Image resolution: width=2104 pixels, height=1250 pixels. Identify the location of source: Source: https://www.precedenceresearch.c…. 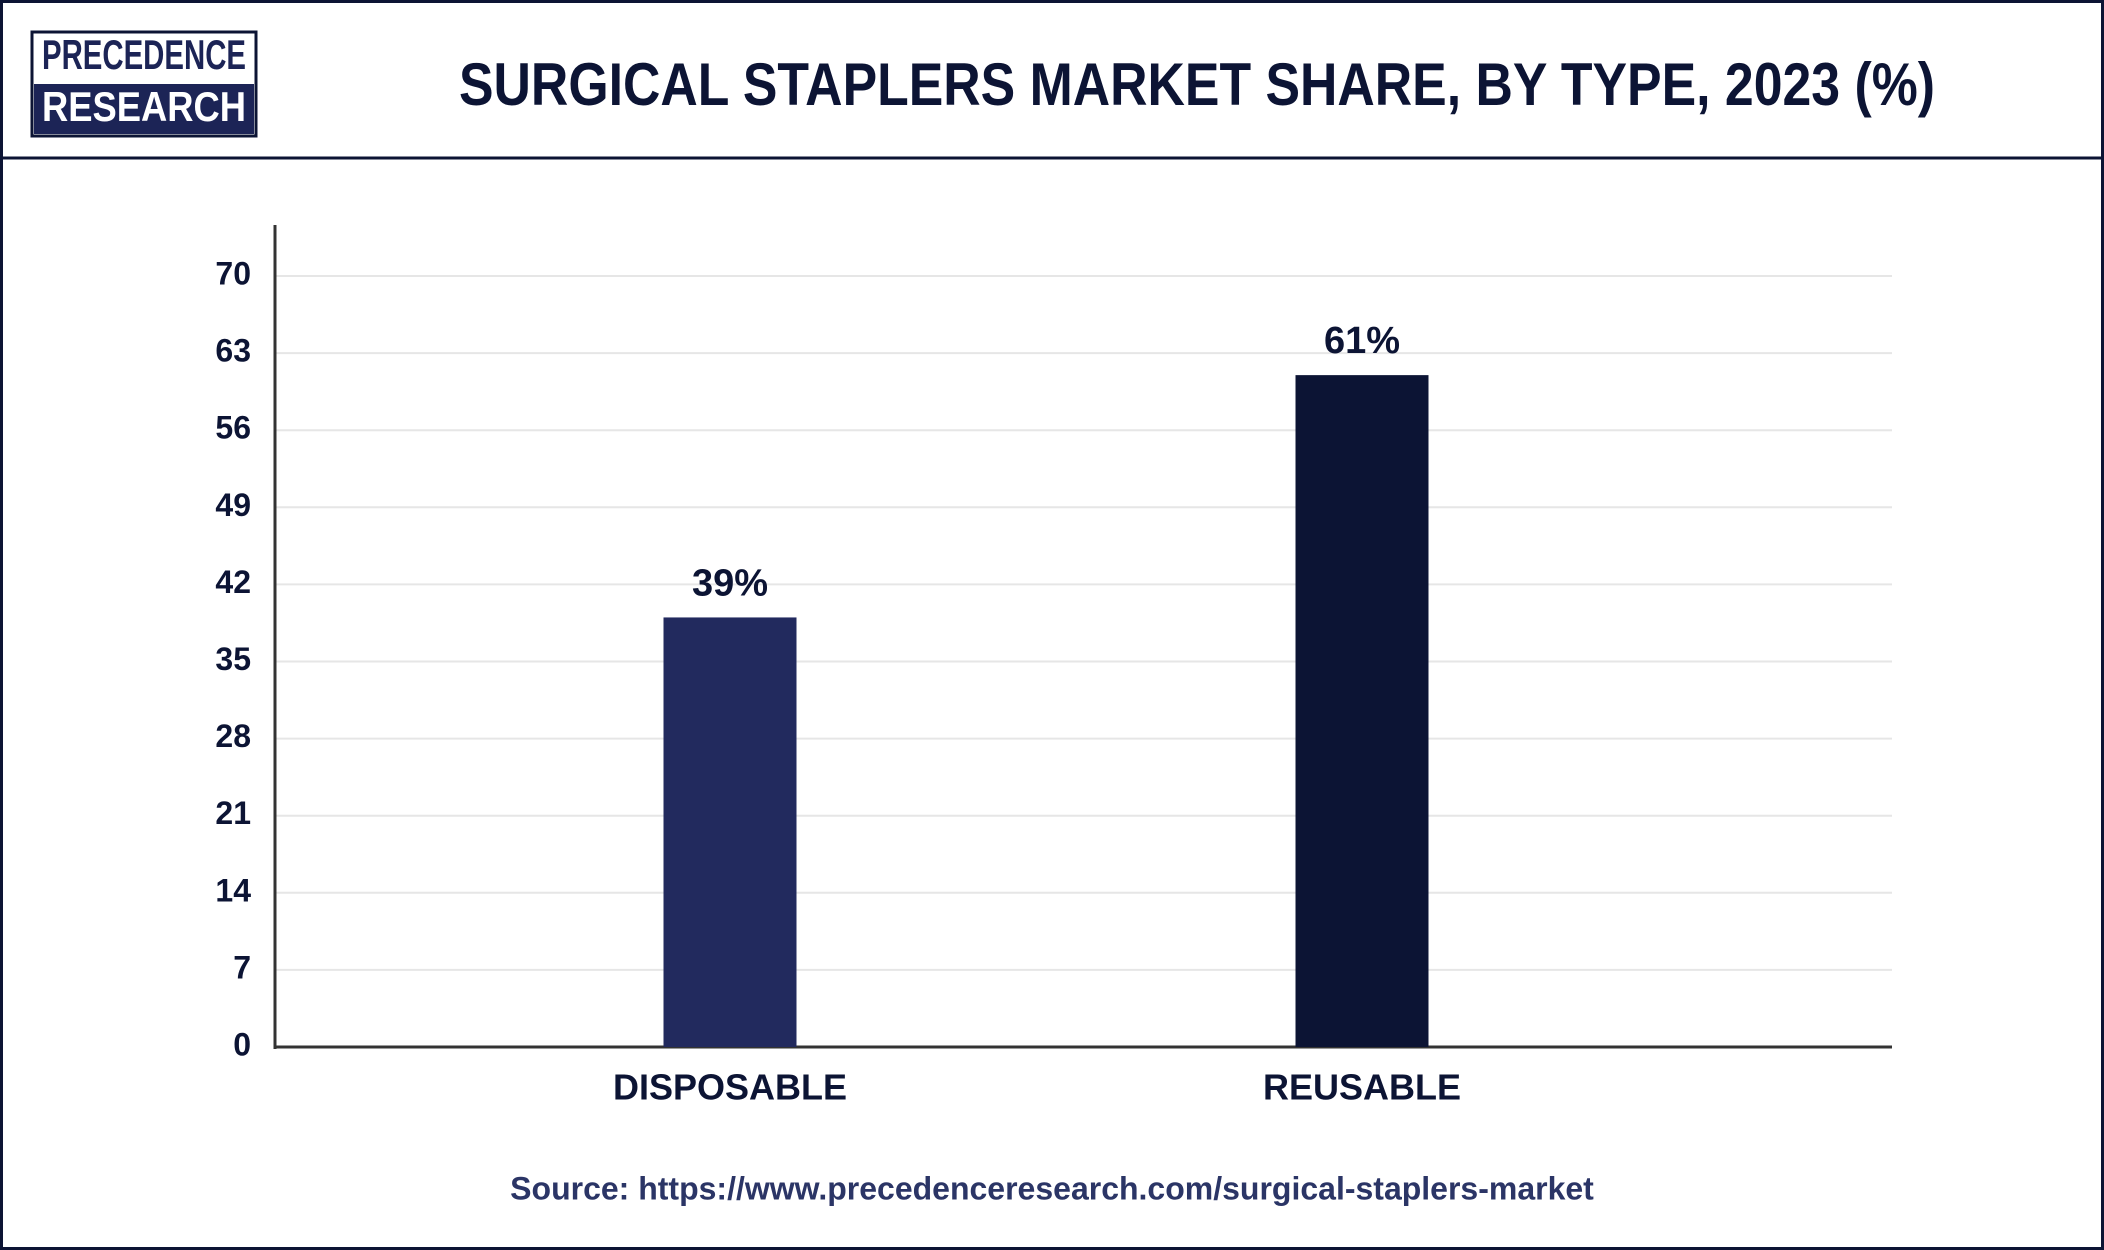
(1052, 1188).